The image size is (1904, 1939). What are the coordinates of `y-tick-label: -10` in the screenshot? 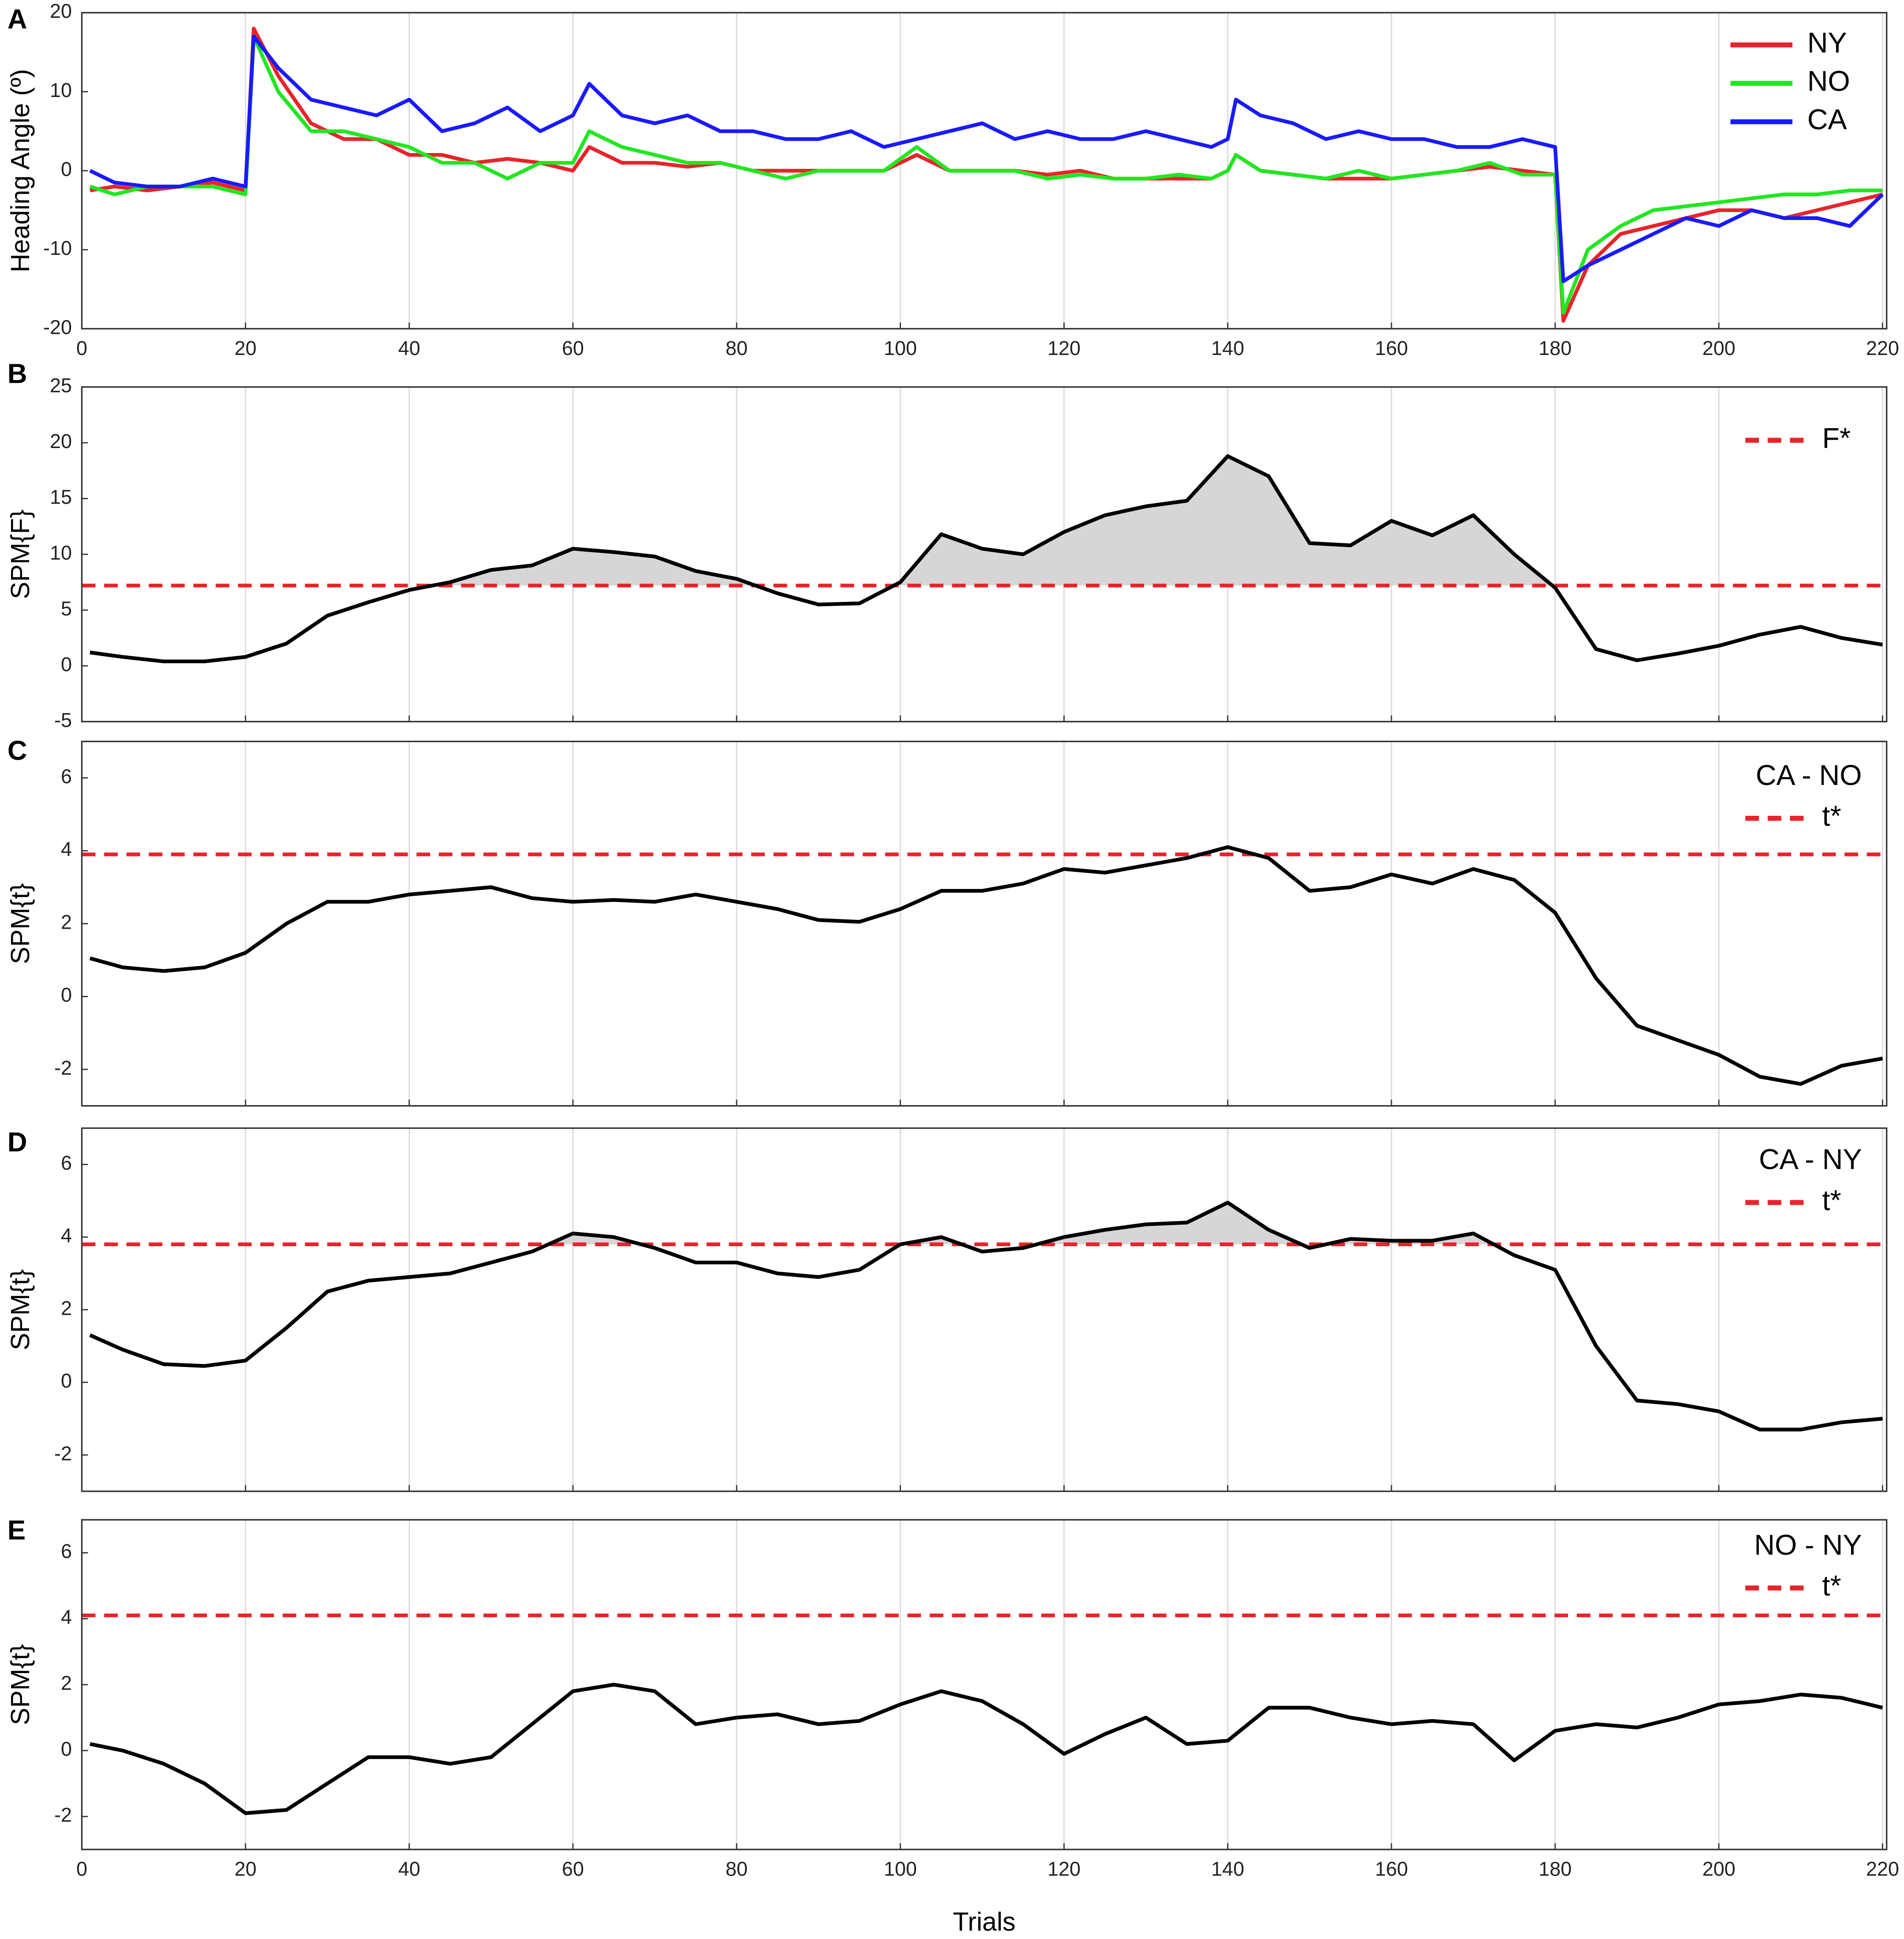 It's located at (58, 248).